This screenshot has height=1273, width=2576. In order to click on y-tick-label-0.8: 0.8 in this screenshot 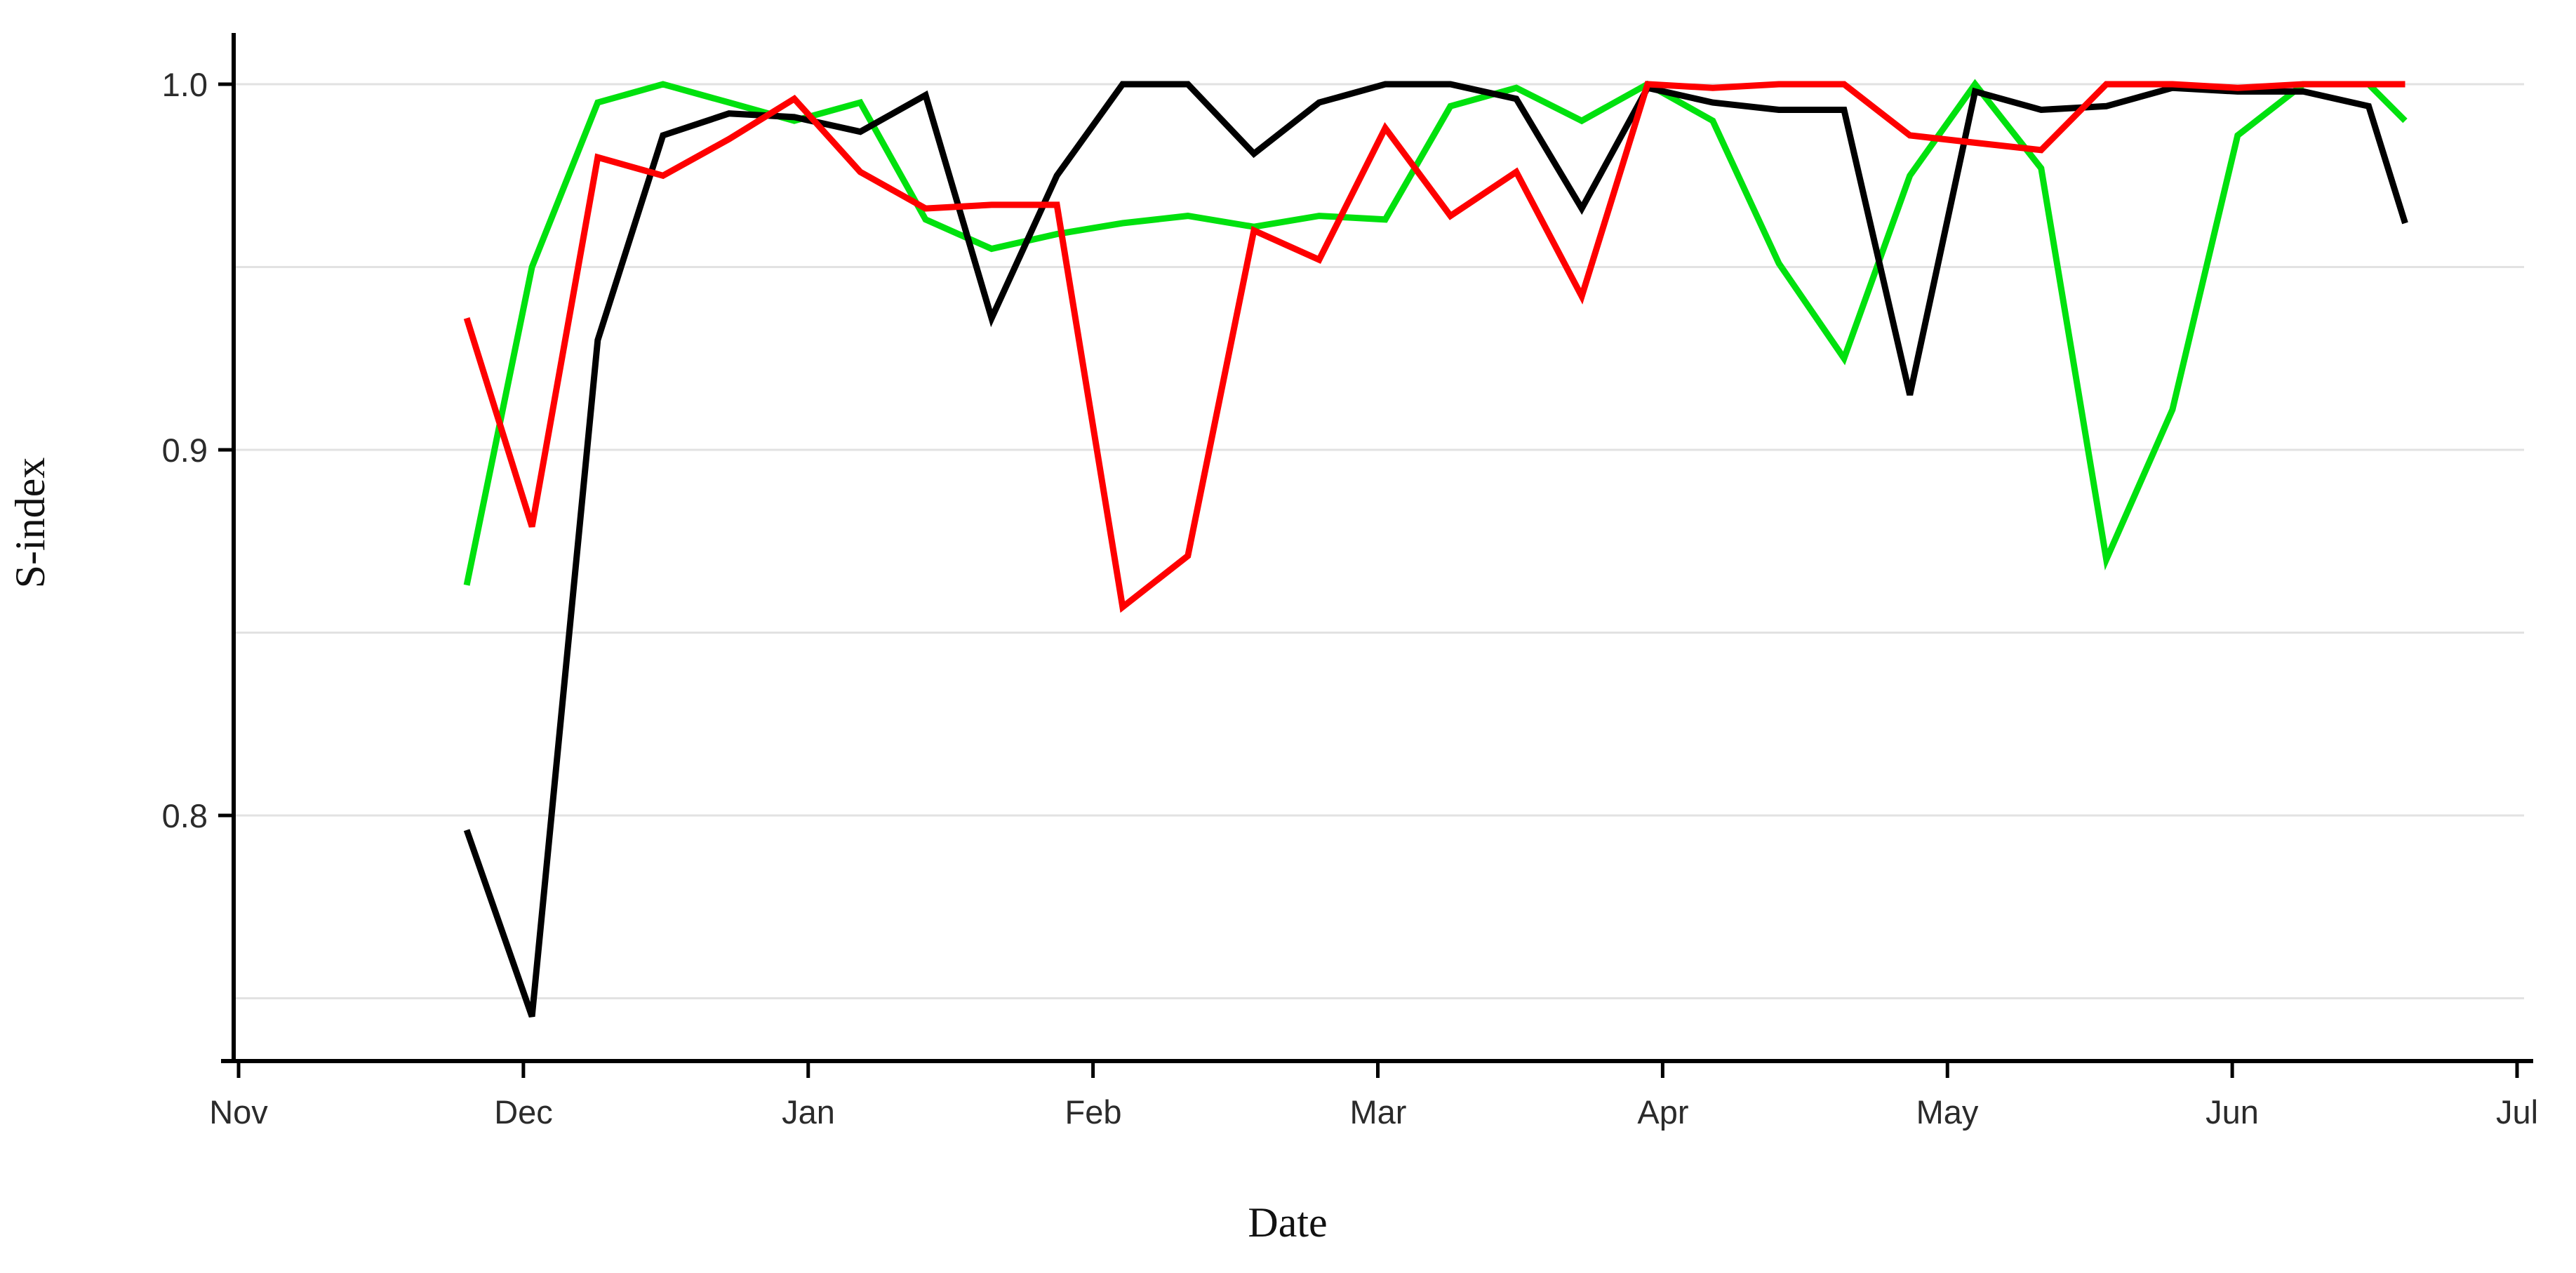, I will do `click(185, 815)`.